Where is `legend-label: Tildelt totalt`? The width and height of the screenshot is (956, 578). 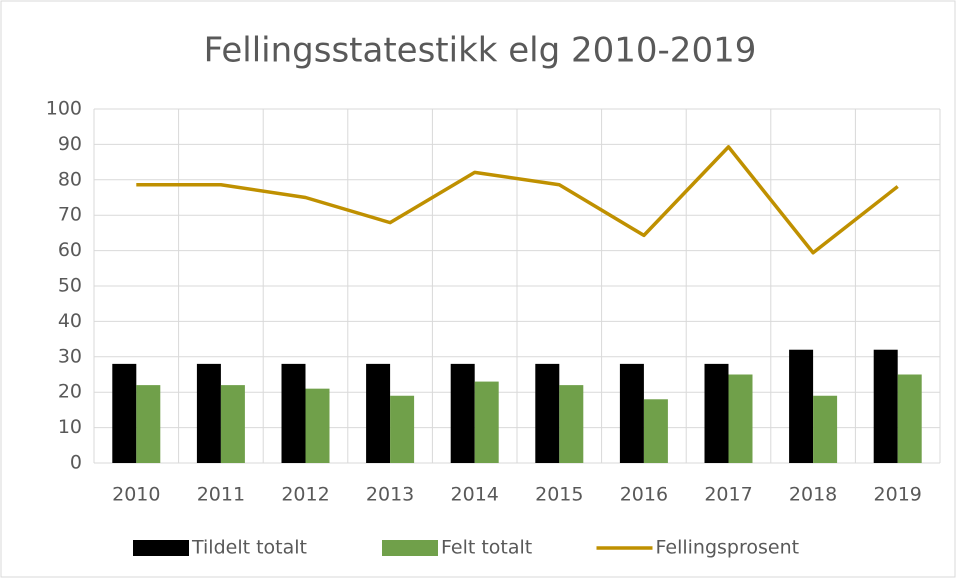
legend-label: Tildelt totalt is located at coordinates (249, 548).